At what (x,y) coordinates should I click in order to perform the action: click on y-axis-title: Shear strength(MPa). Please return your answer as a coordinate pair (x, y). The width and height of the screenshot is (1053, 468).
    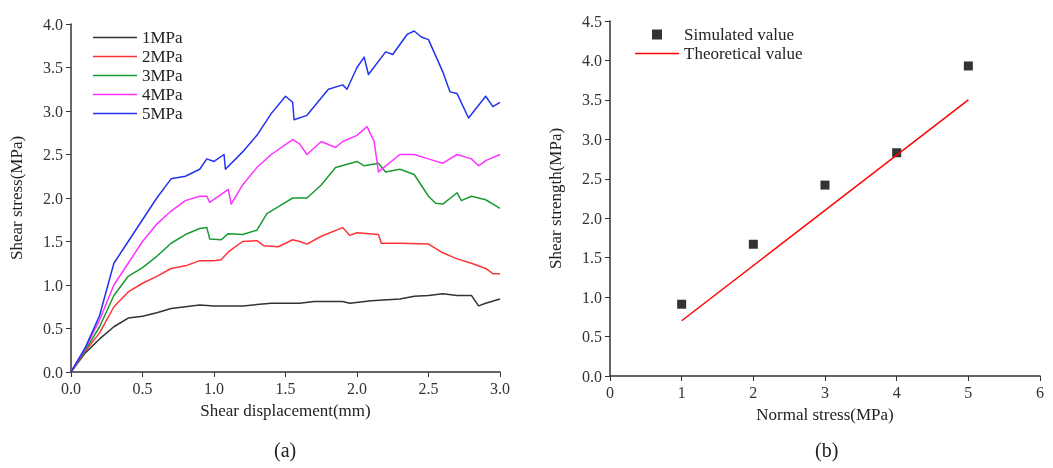
    Looking at the image, I should click on (555, 198).